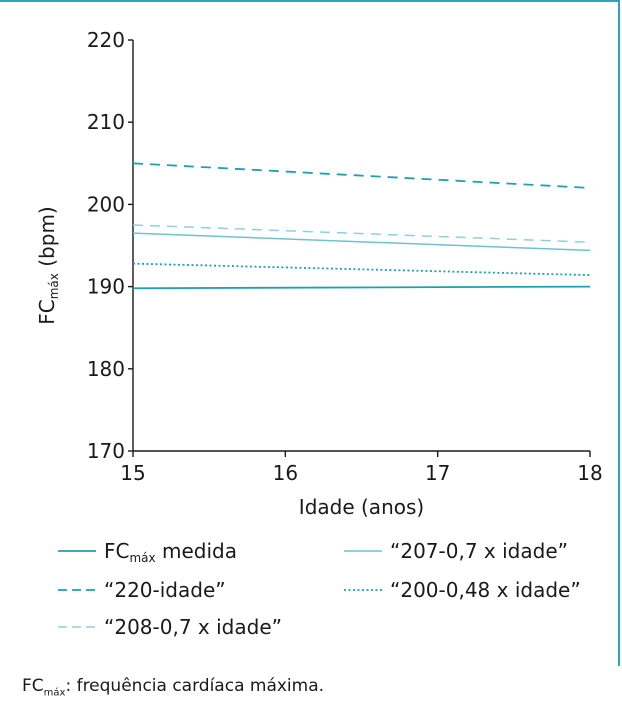  I want to click on legend-label-0: FCmáx medida, so click(170, 552).